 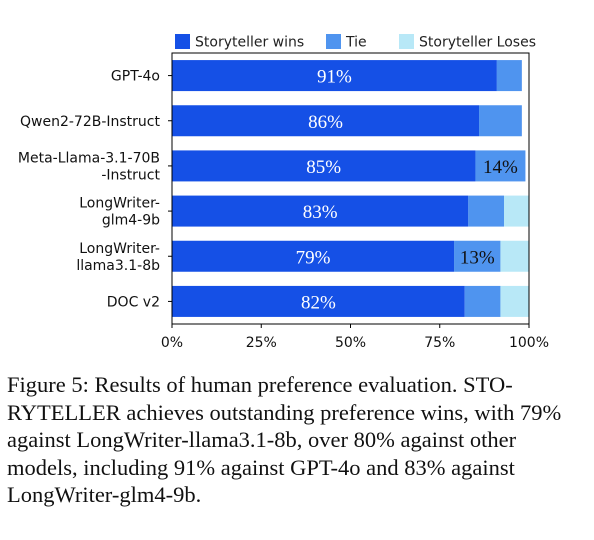 I want to click on legend-label-0: Storyteller wins, so click(x=249, y=43).